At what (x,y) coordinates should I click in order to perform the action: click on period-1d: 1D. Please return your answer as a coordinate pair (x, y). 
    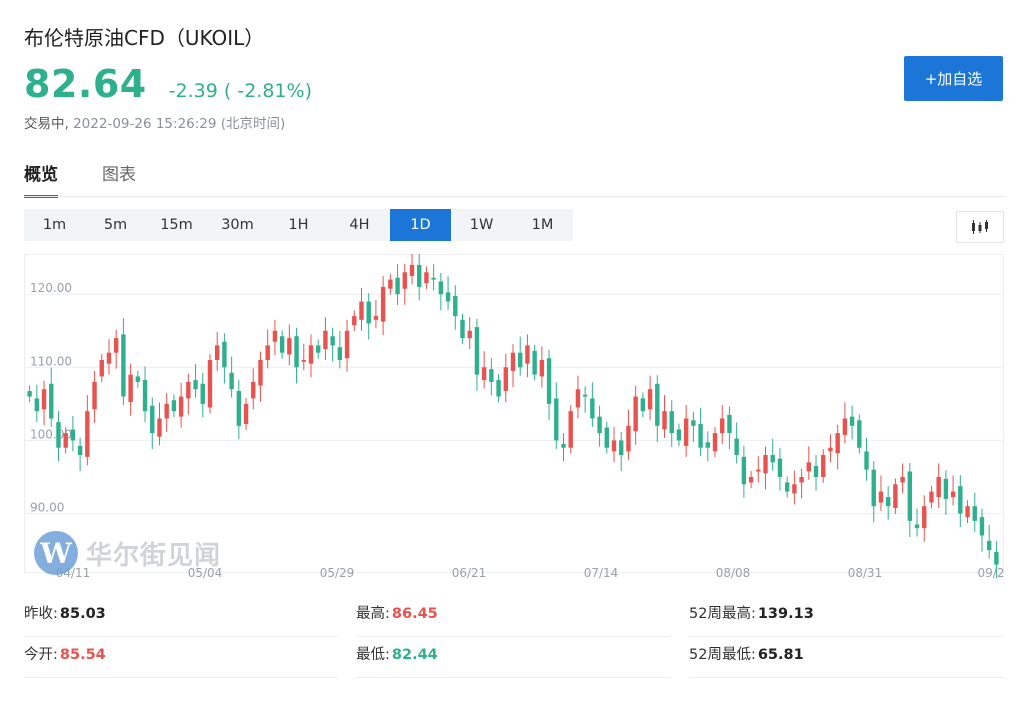
    Looking at the image, I should click on (420, 225).